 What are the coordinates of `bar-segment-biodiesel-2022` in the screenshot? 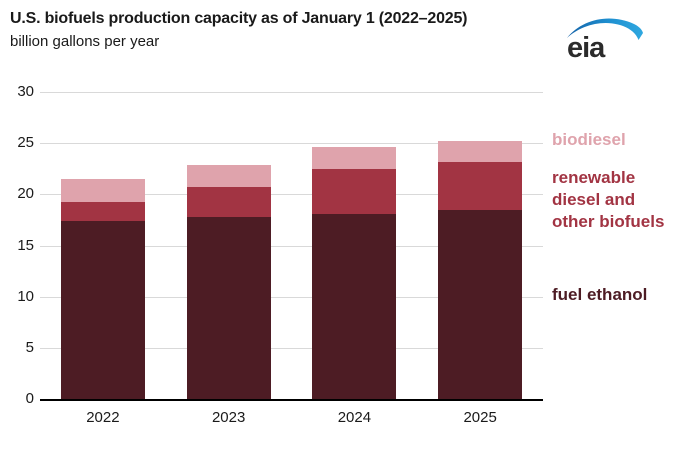 It's located at (102, 190).